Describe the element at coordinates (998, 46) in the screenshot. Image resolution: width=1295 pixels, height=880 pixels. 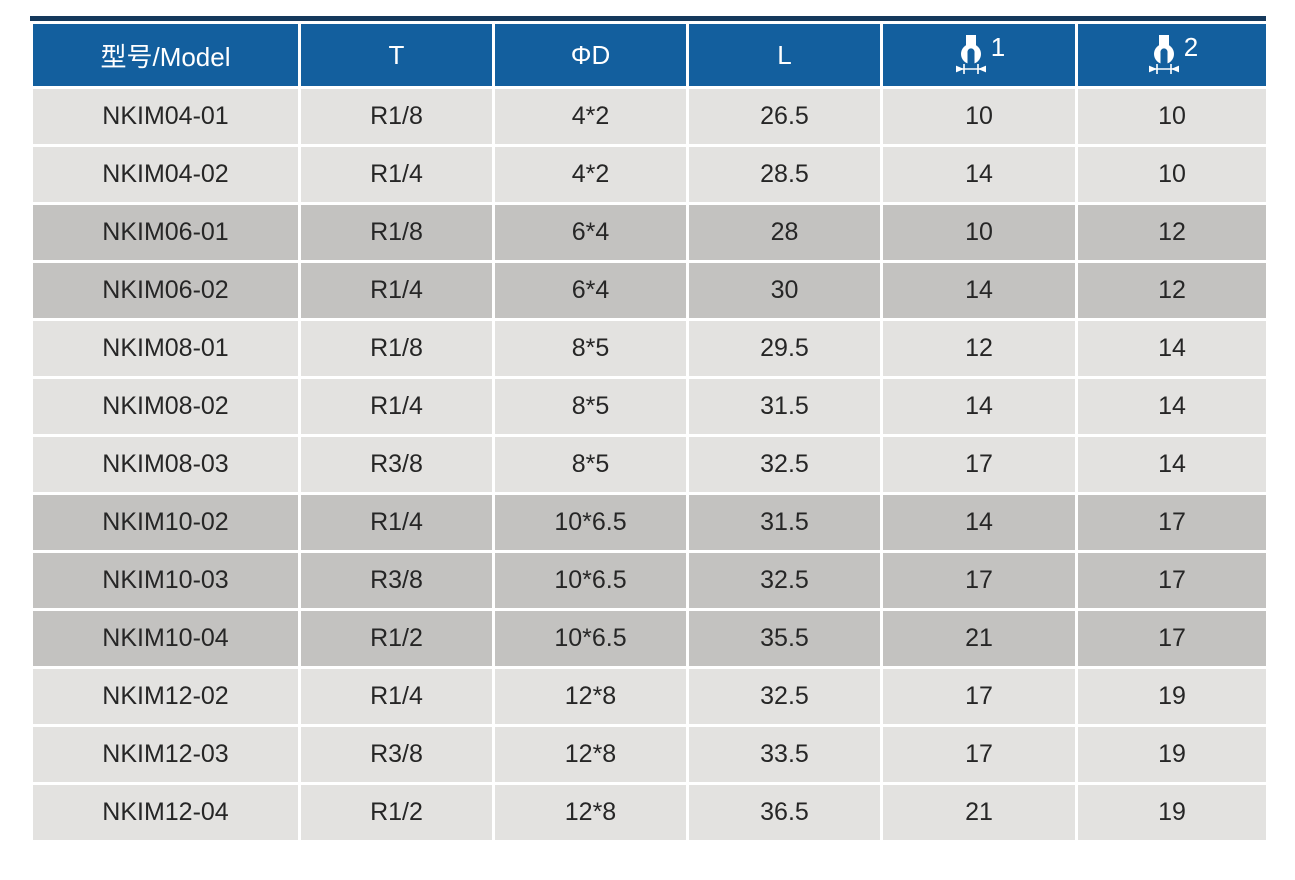
I see `header-wrench1-label: 1` at that location.